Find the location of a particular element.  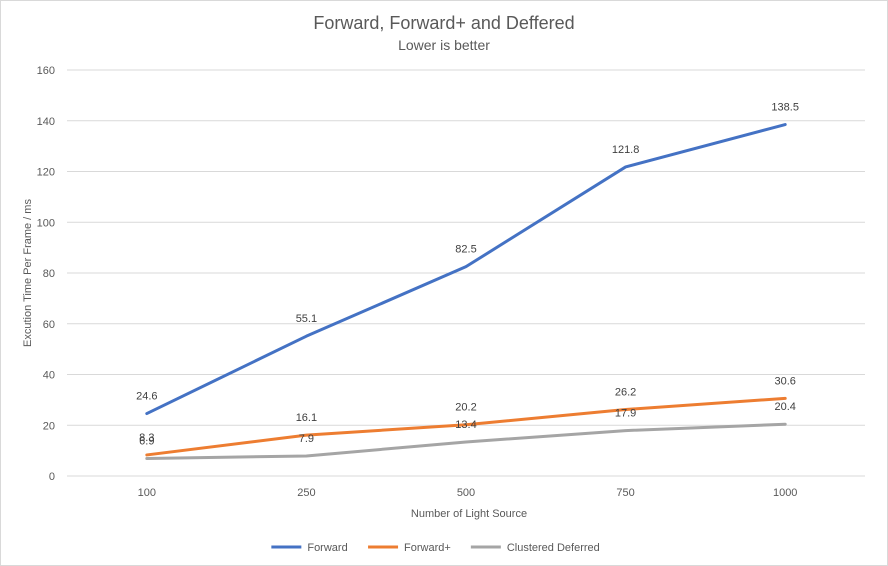

data-label: 24.6 is located at coordinates (146, 397).